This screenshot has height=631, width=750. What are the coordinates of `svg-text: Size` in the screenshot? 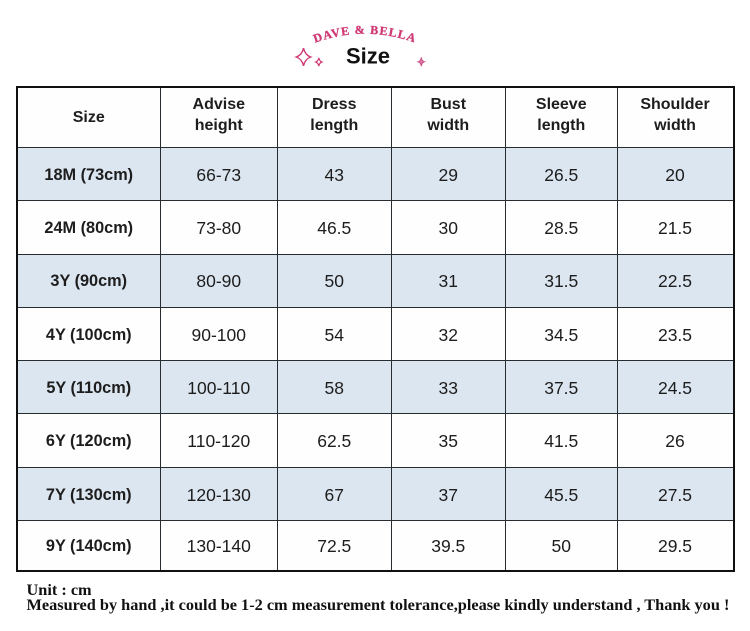 It's located at (368, 56).